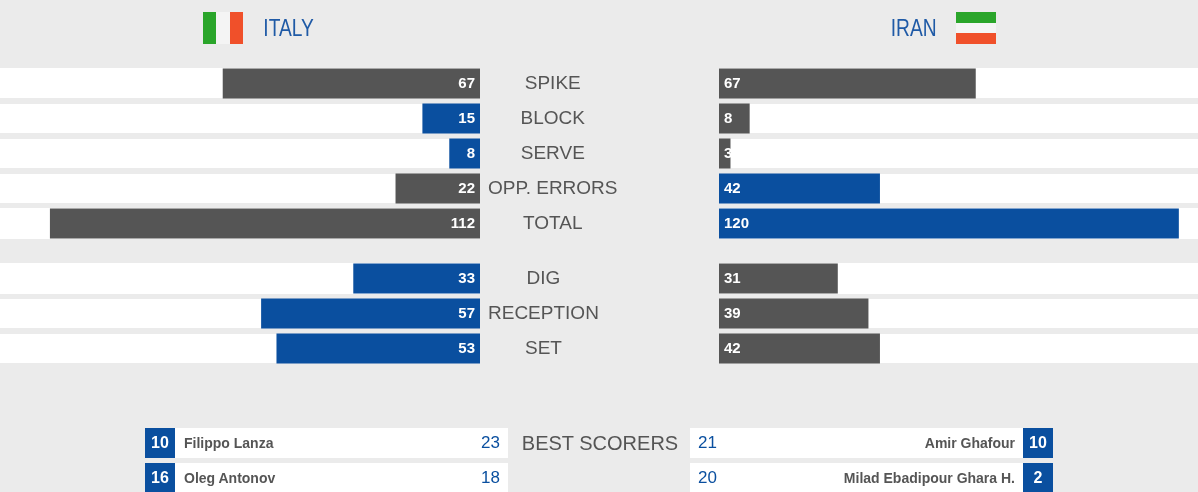 This screenshot has height=492, width=1198. What do you see at coordinates (160, 477) in the screenshot?
I see `text: 16` at bounding box center [160, 477].